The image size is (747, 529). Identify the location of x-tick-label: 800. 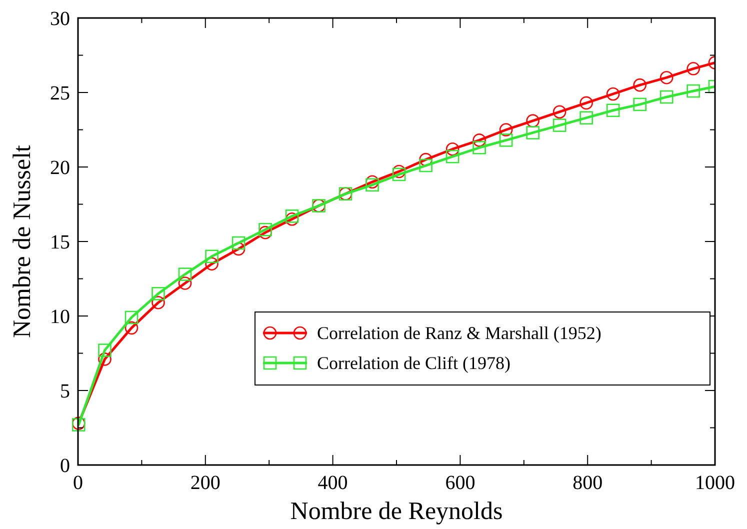
(587, 483).